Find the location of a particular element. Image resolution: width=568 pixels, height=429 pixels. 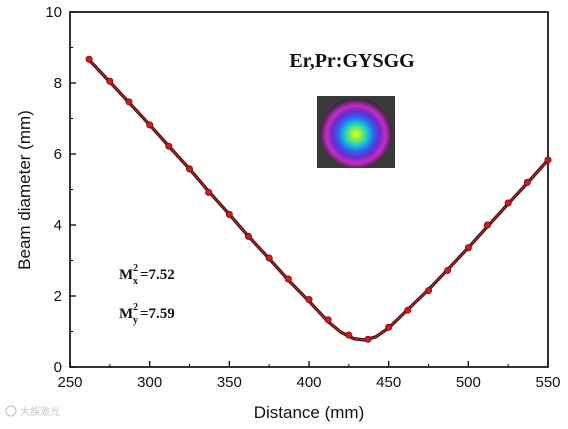

my-base: M is located at coordinates (126, 314).